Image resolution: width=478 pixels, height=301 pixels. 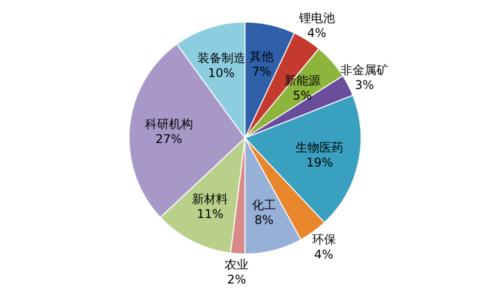 What do you see at coordinates (324, 239) in the screenshot?
I see `slice-label: 环保` at bounding box center [324, 239].